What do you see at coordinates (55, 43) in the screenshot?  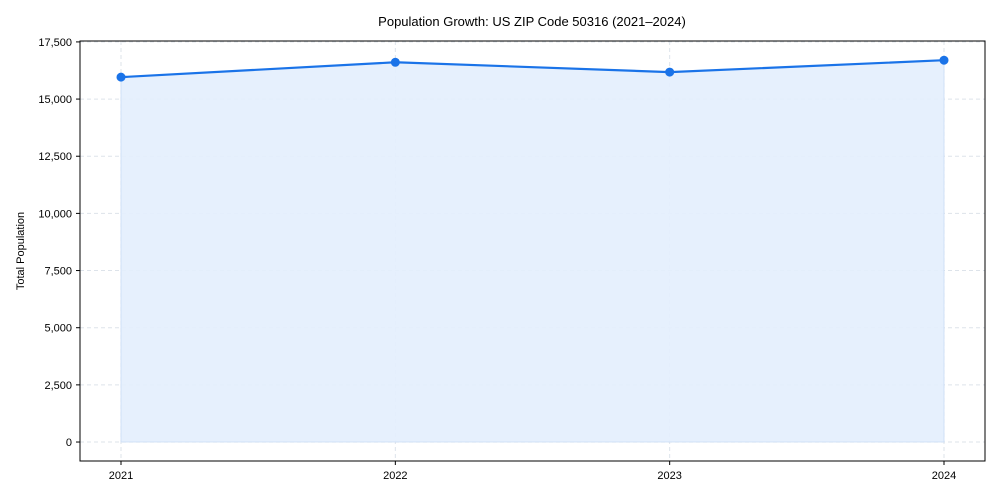 I see `y-tick-label: 17,500` at bounding box center [55, 43].